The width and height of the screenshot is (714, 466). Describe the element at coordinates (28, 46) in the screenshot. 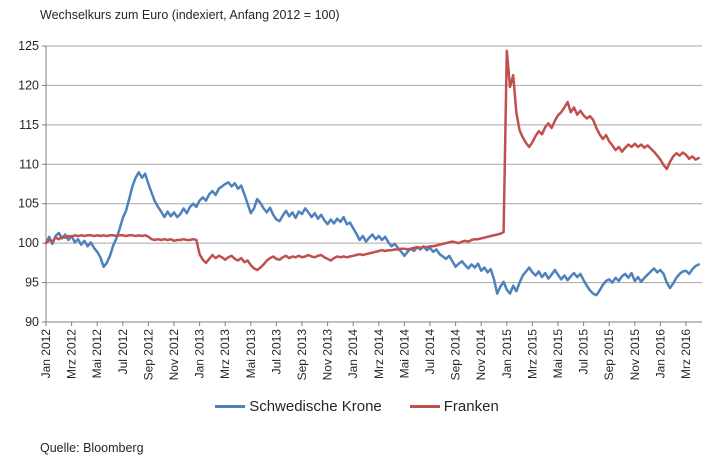

I see `y-axis-label: 125` at that location.